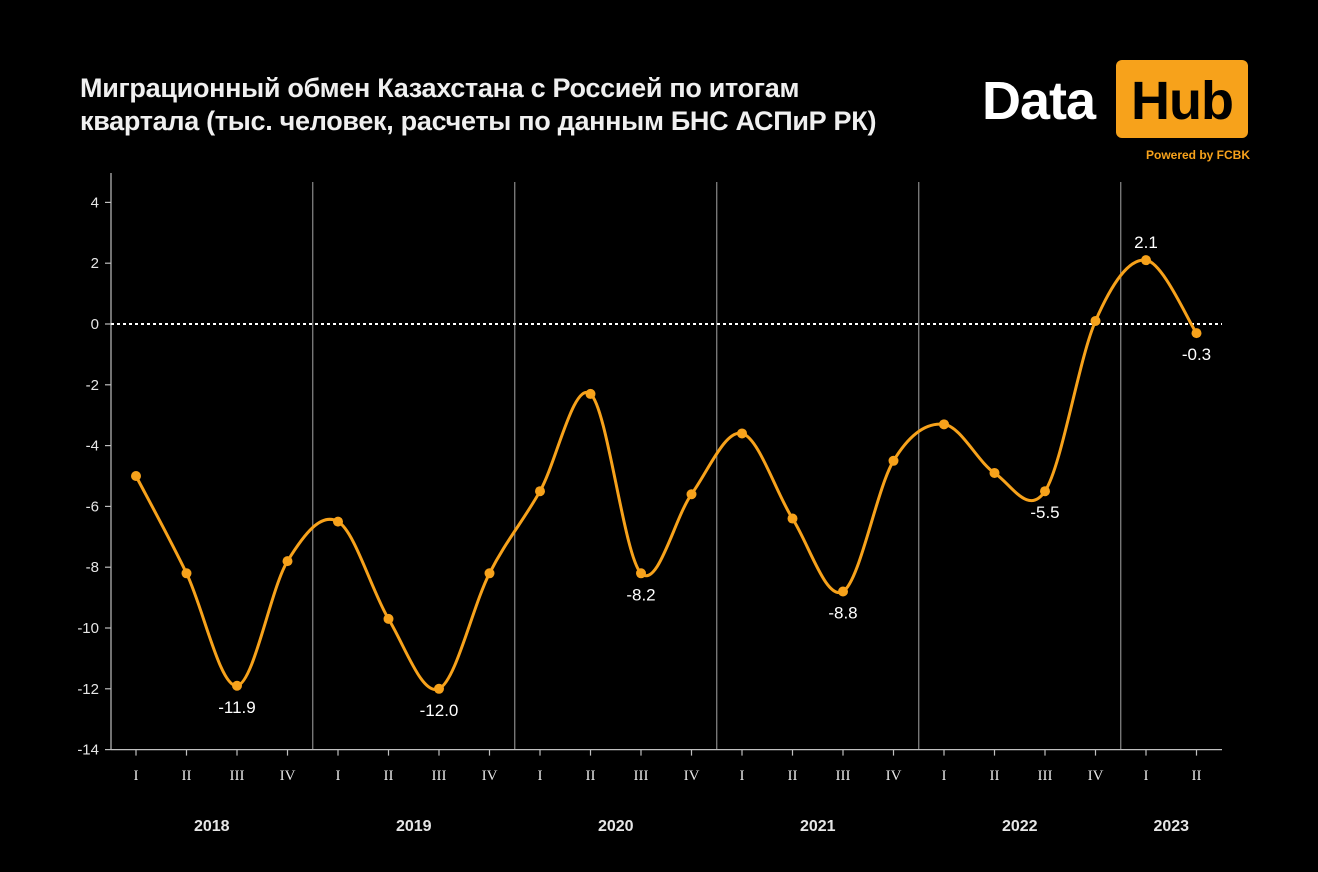 This screenshot has height=872, width=1318. I want to click on year-label: 2019, so click(414, 826).